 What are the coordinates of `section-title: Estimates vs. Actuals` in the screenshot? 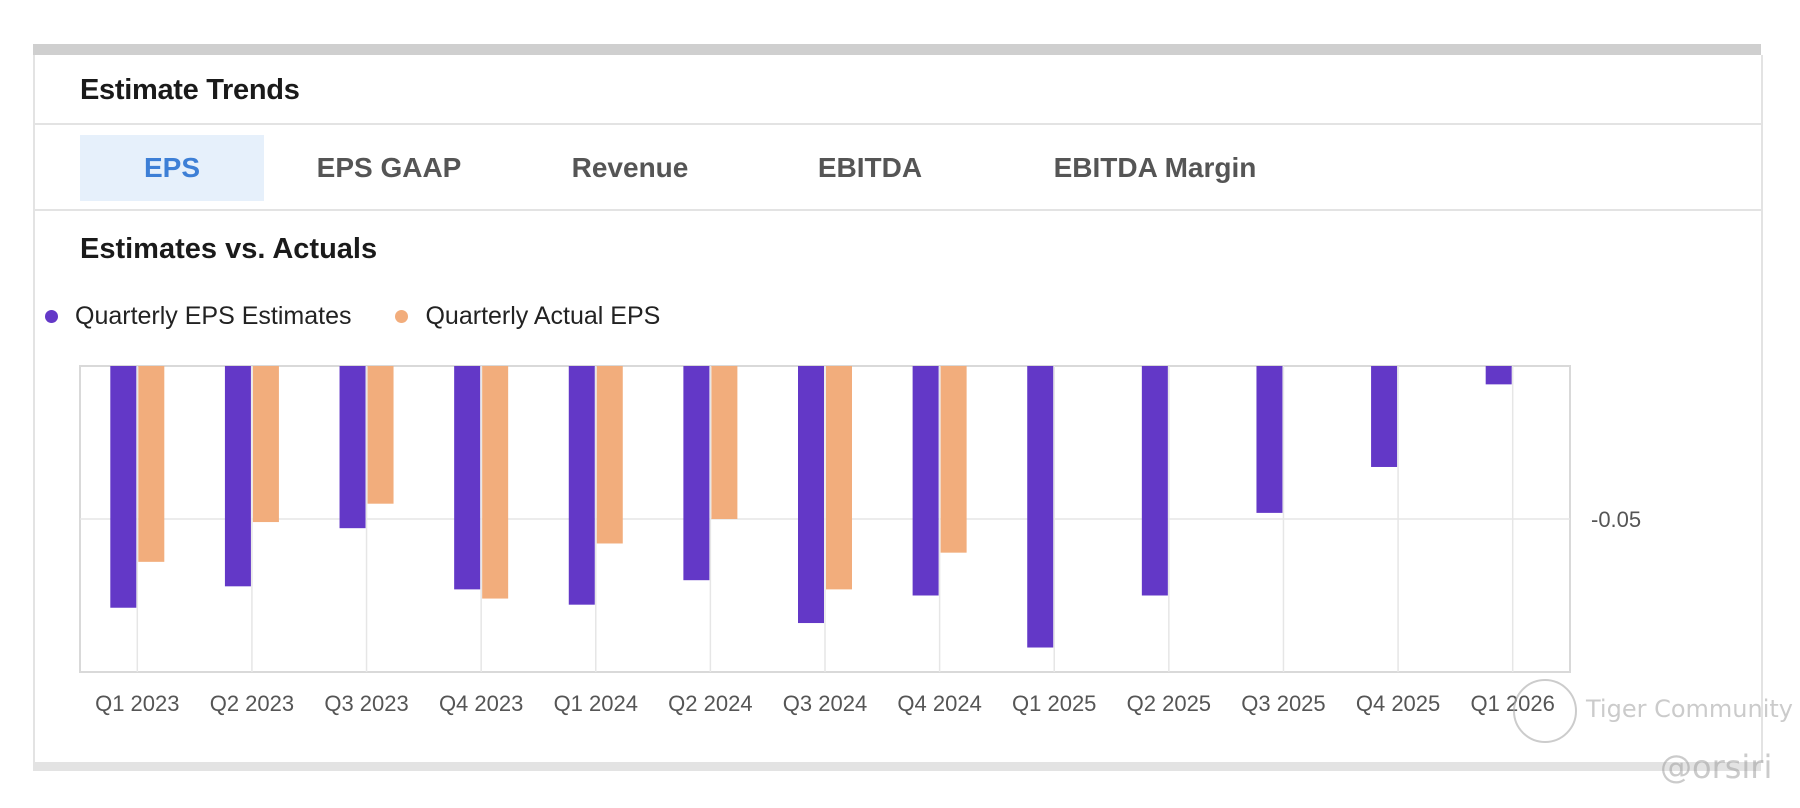 It's located at (229, 249).